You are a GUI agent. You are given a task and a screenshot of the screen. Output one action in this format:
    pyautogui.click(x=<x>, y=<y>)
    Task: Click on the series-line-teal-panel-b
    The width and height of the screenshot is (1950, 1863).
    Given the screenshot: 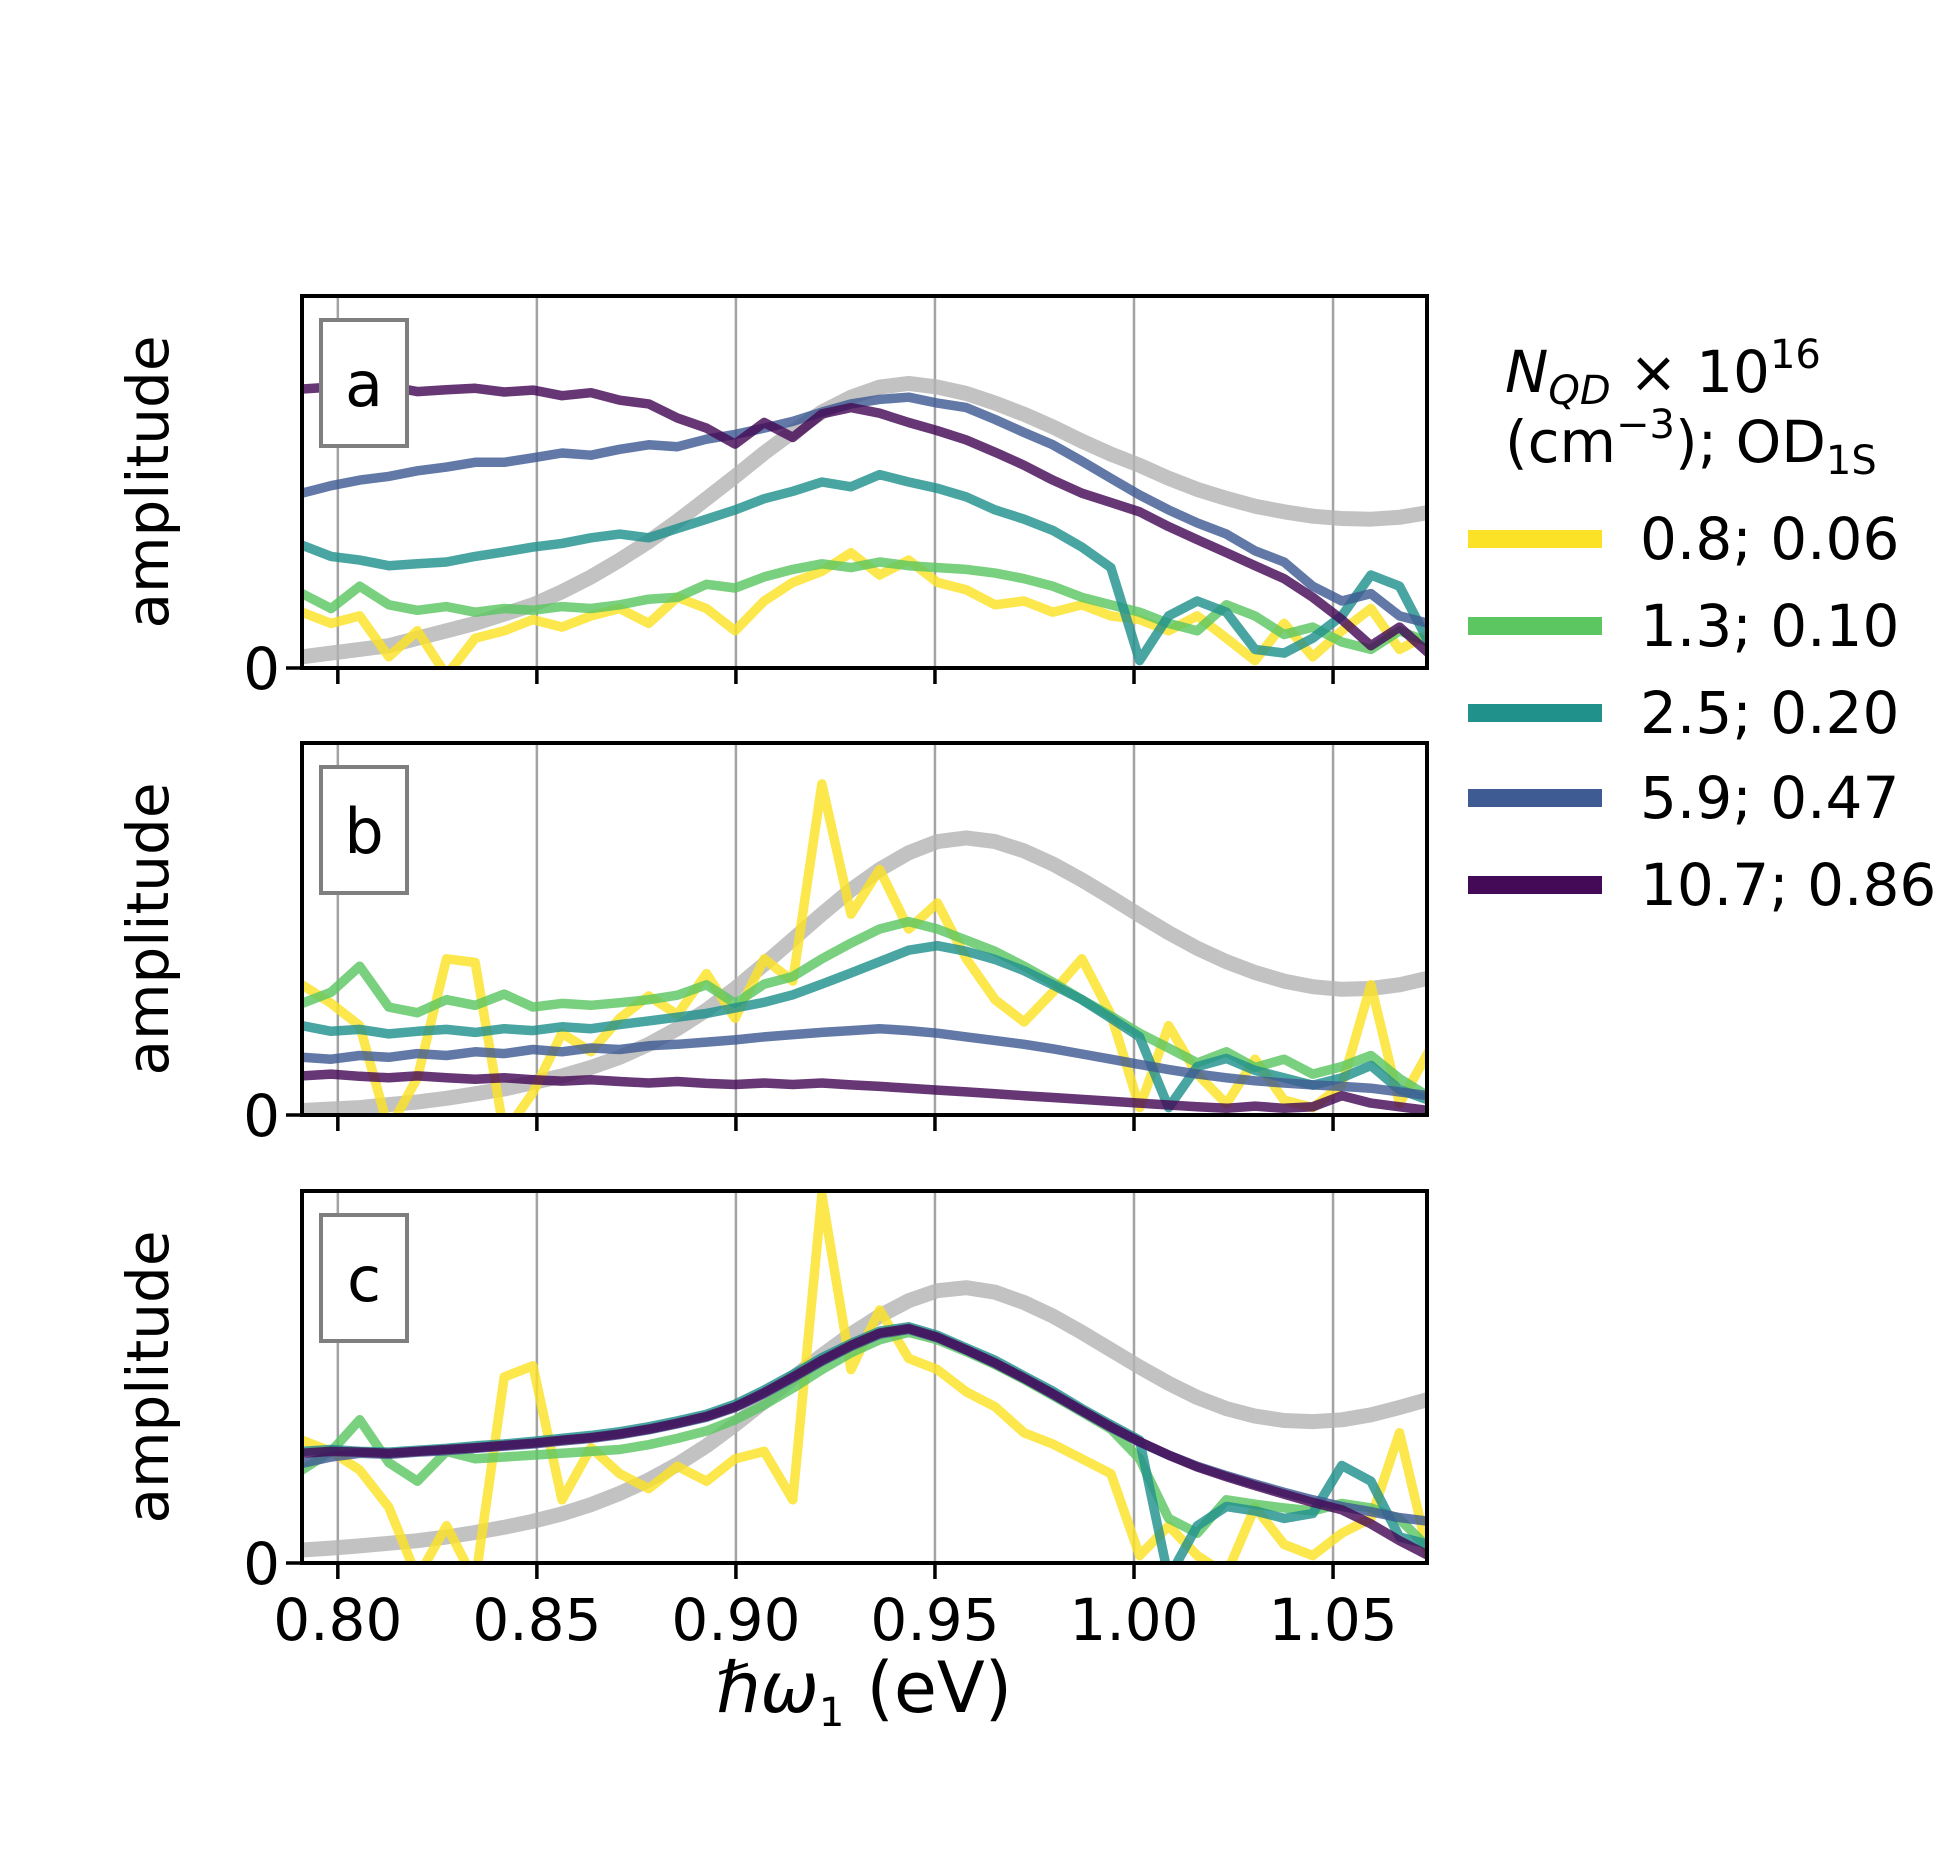 What is the action you would take?
    pyautogui.click(x=864, y=1026)
    